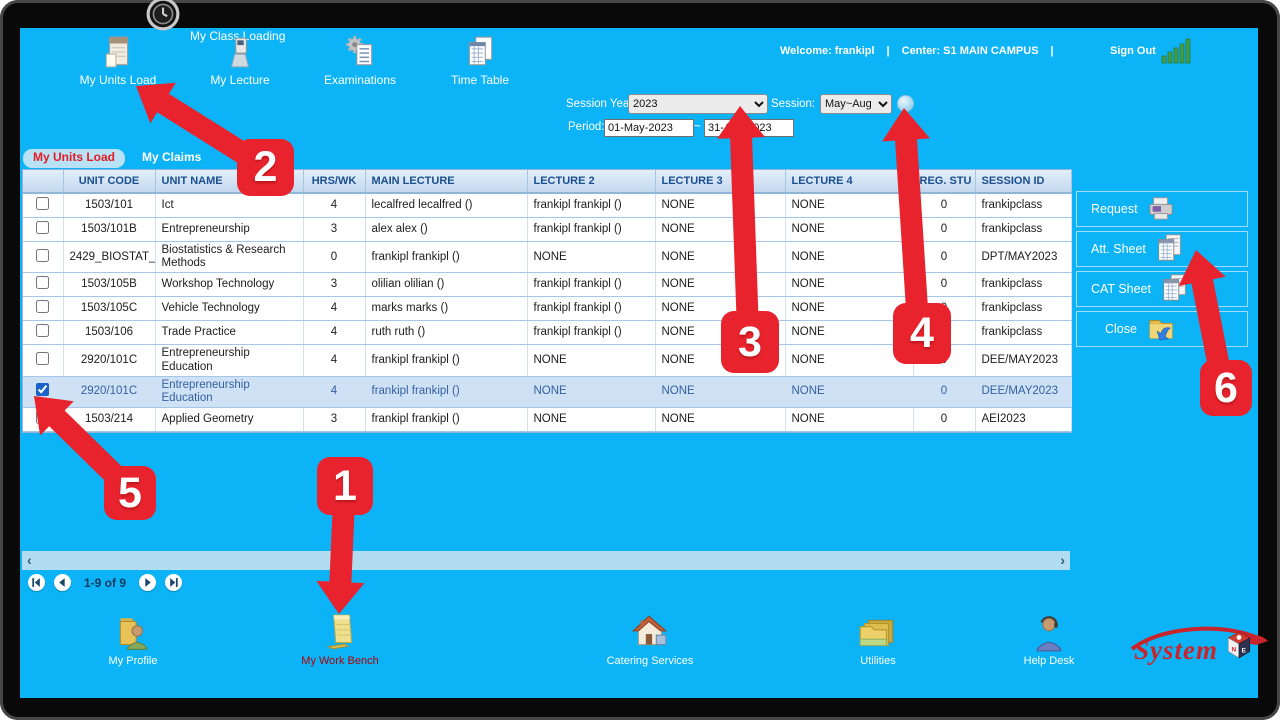 Image resolution: width=1280 pixels, height=720 pixels. What do you see at coordinates (109, 182) in the screenshot?
I see `column-header-UNIT CODE: UNIT CODE` at bounding box center [109, 182].